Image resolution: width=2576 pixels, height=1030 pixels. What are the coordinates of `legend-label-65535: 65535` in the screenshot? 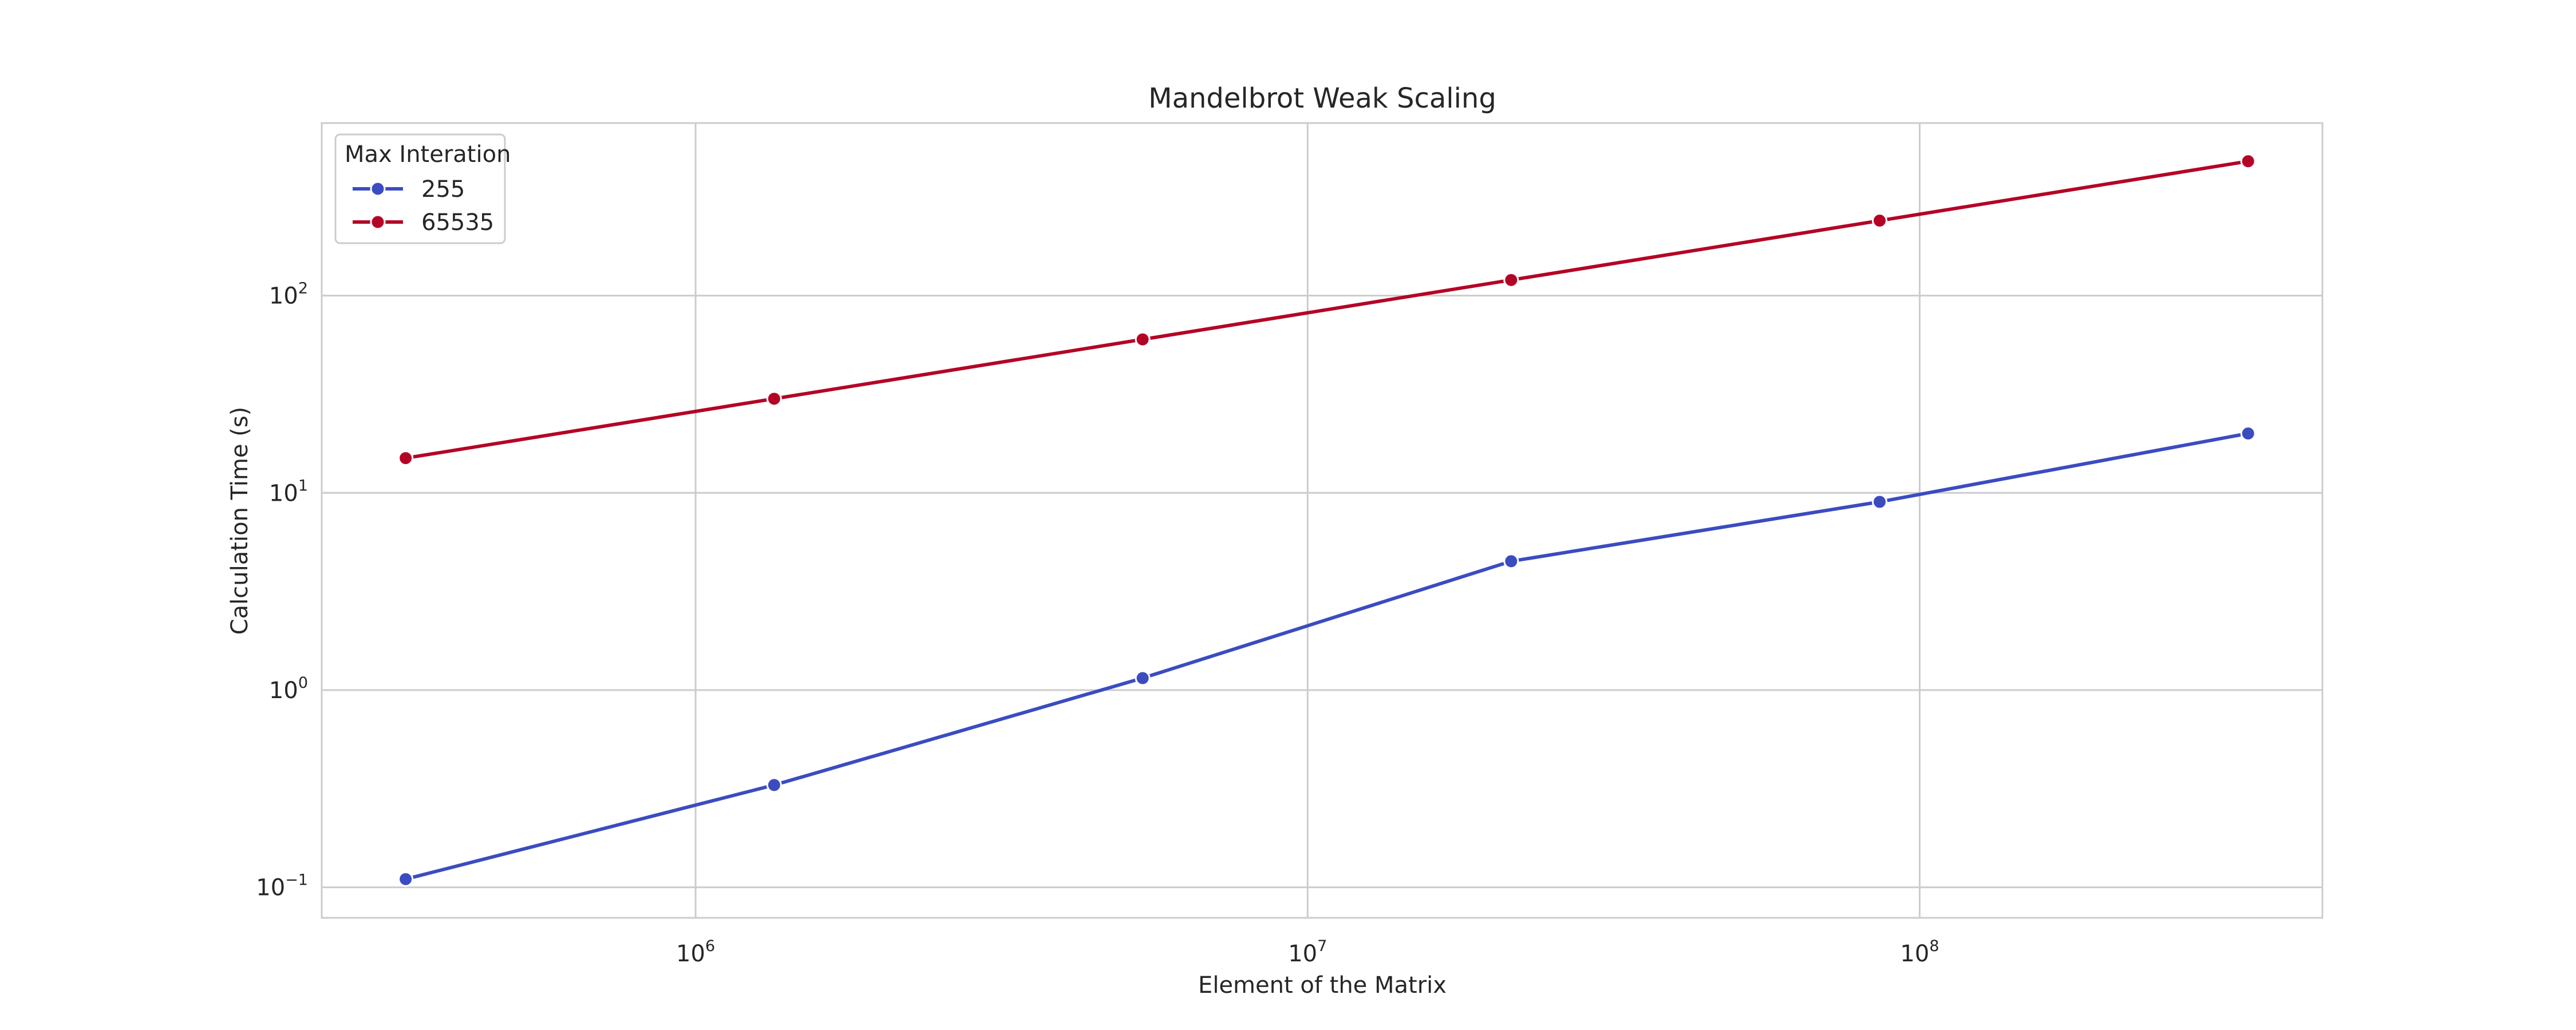 It's located at (457, 222).